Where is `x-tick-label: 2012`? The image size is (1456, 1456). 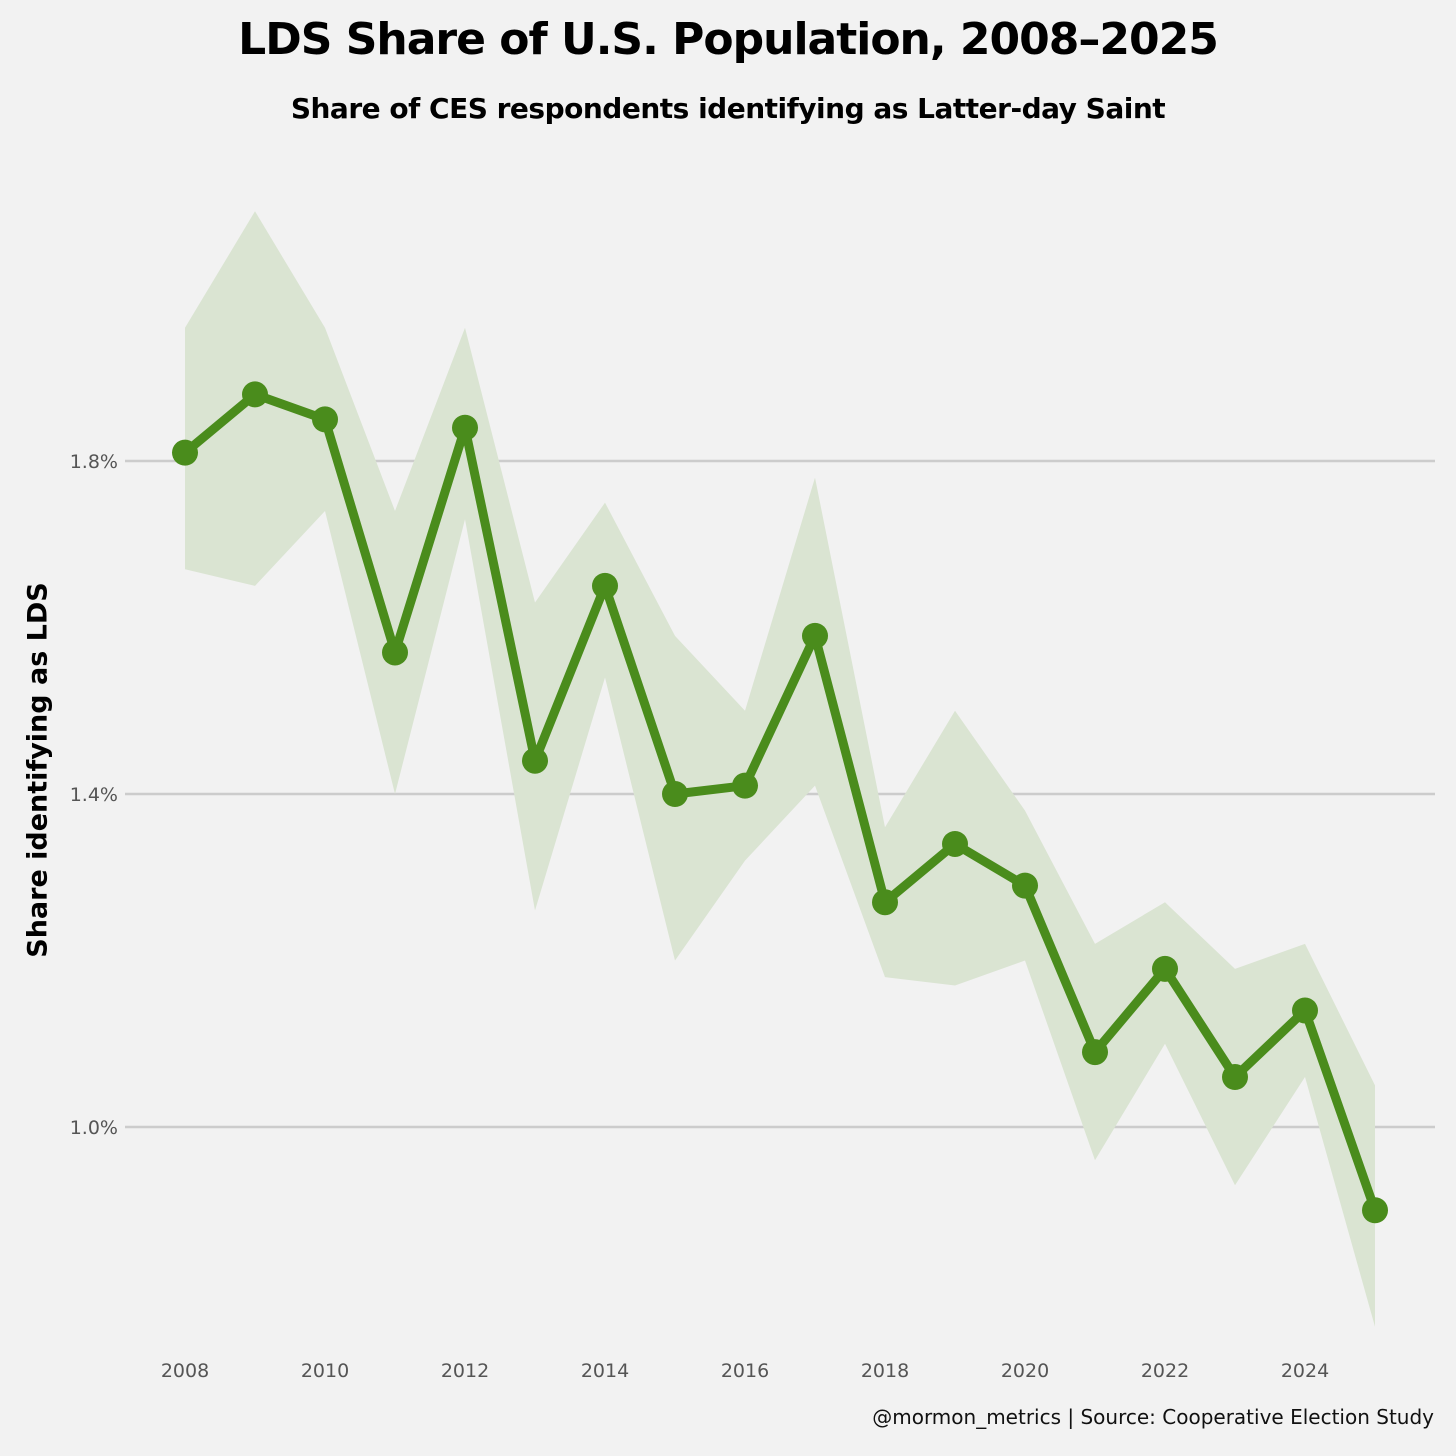
x-tick-label: 2012 is located at coordinates (465, 1371).